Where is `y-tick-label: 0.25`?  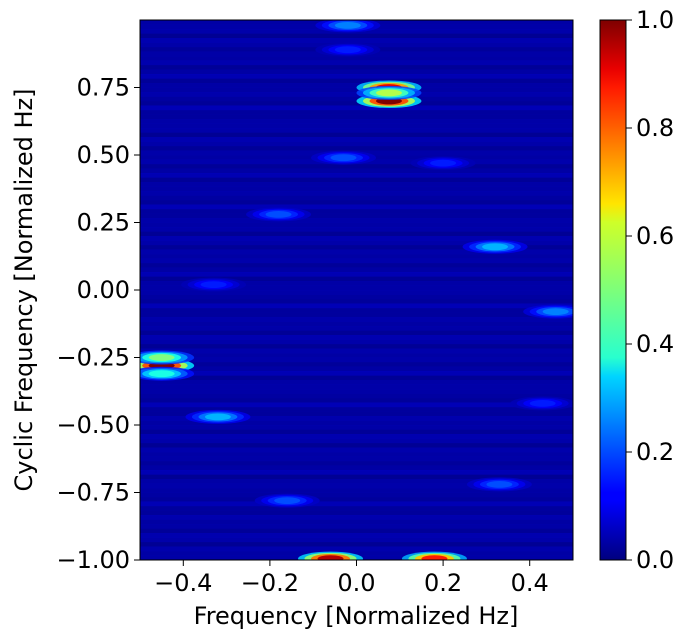 y-tick-label: 0.25 is located at coordinates (103, 223).